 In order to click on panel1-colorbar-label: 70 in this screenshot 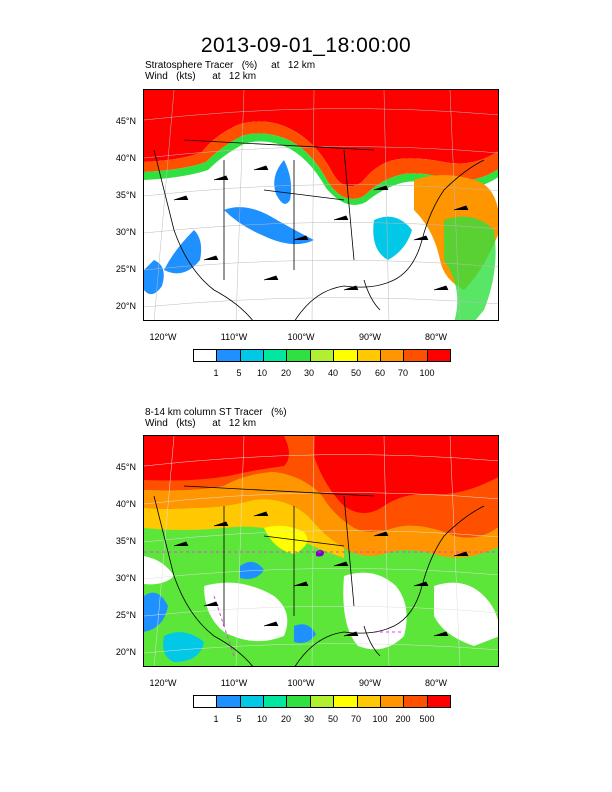, I will do `click(402, 373)`.